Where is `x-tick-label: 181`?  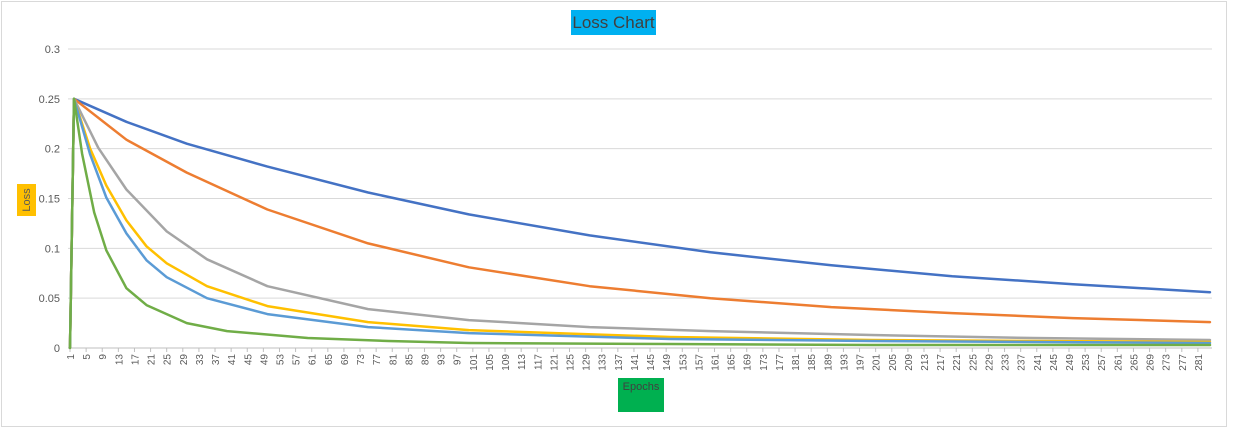 x-tick-label: 181 is located at coordinates (796, 362).